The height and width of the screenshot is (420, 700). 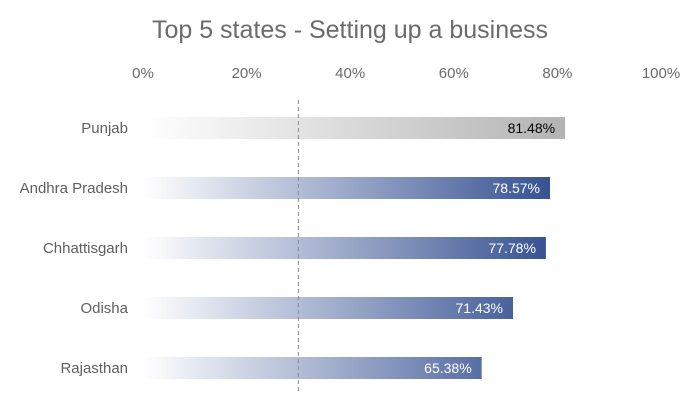 I want to click on x-tick-label: 100%, so click(x=661, y=73).